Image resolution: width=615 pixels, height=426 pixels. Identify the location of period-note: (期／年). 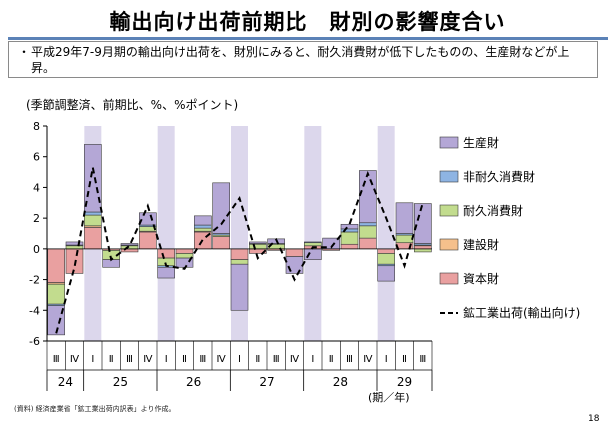
(389, 397).